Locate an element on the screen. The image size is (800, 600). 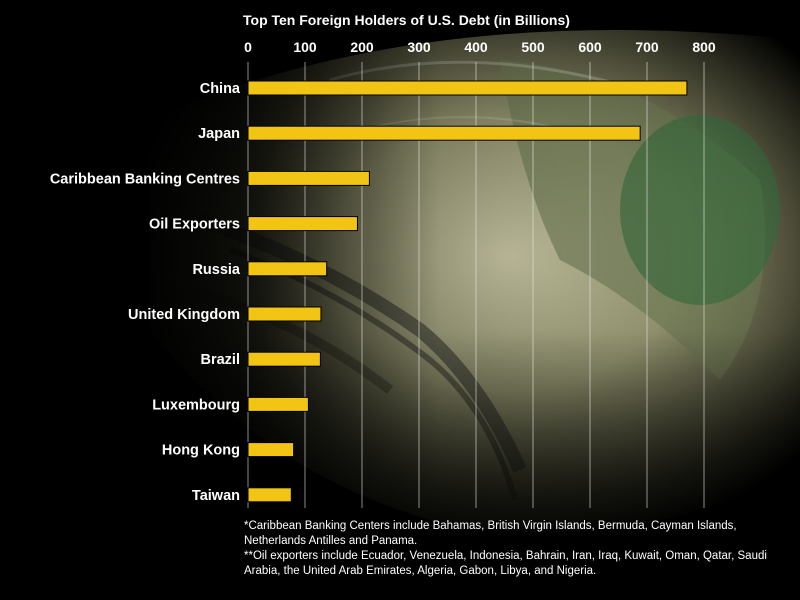
category-label-oil-exporters: Oil Exporters is located at coordinates (194, 225).